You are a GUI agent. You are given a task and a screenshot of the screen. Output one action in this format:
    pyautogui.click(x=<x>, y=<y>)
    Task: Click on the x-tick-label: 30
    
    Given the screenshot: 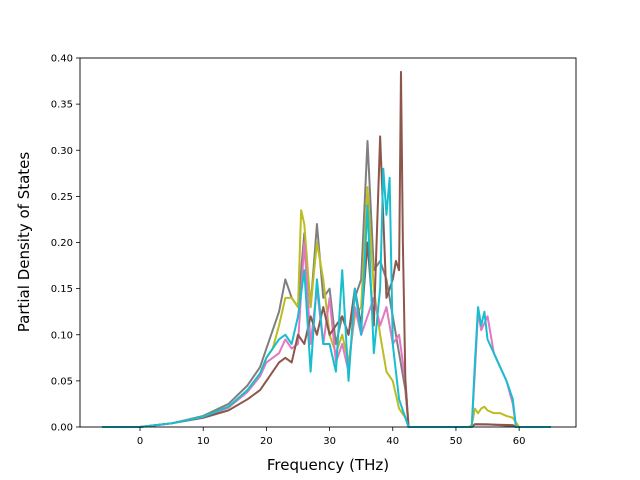 What is the action you would take?
    pyautogui.click(x=329, y=441)
    